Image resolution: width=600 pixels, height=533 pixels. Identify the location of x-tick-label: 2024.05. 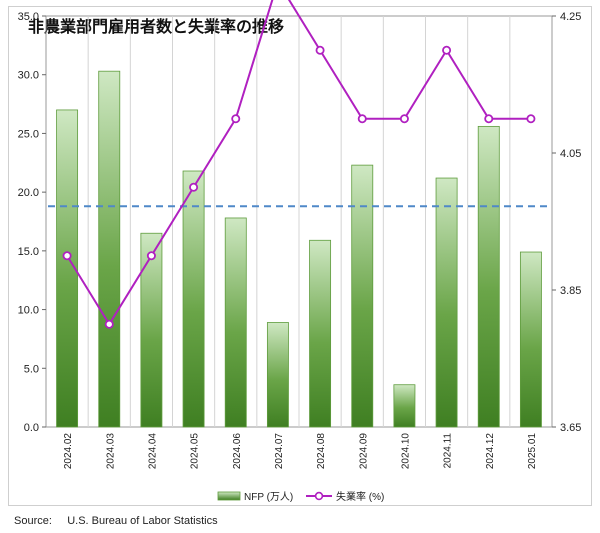
(195, 451).